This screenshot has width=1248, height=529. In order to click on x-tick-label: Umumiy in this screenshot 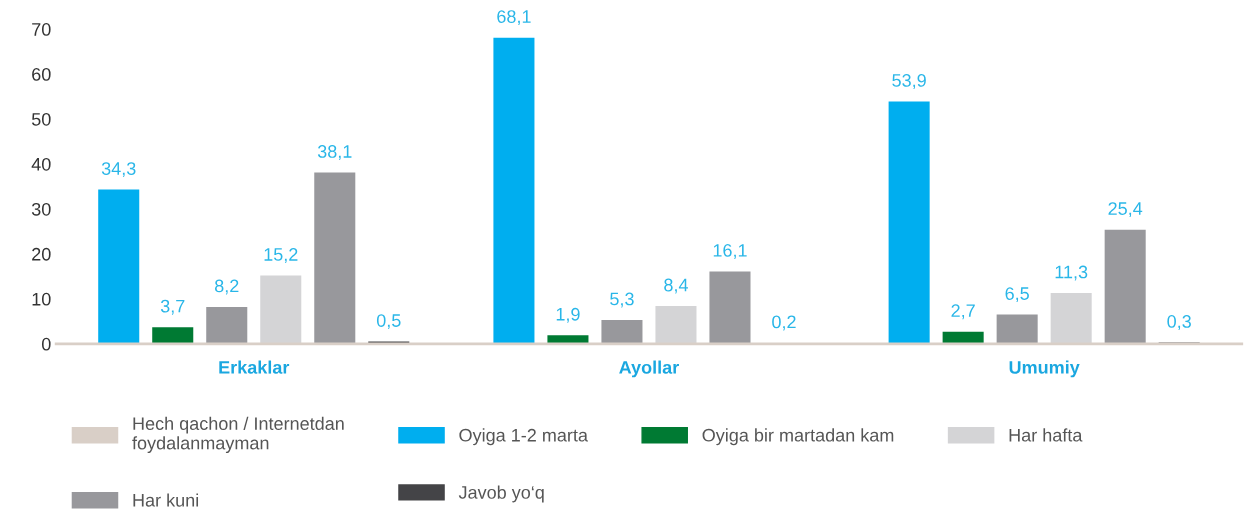, I will do `click(1044, 369)`.